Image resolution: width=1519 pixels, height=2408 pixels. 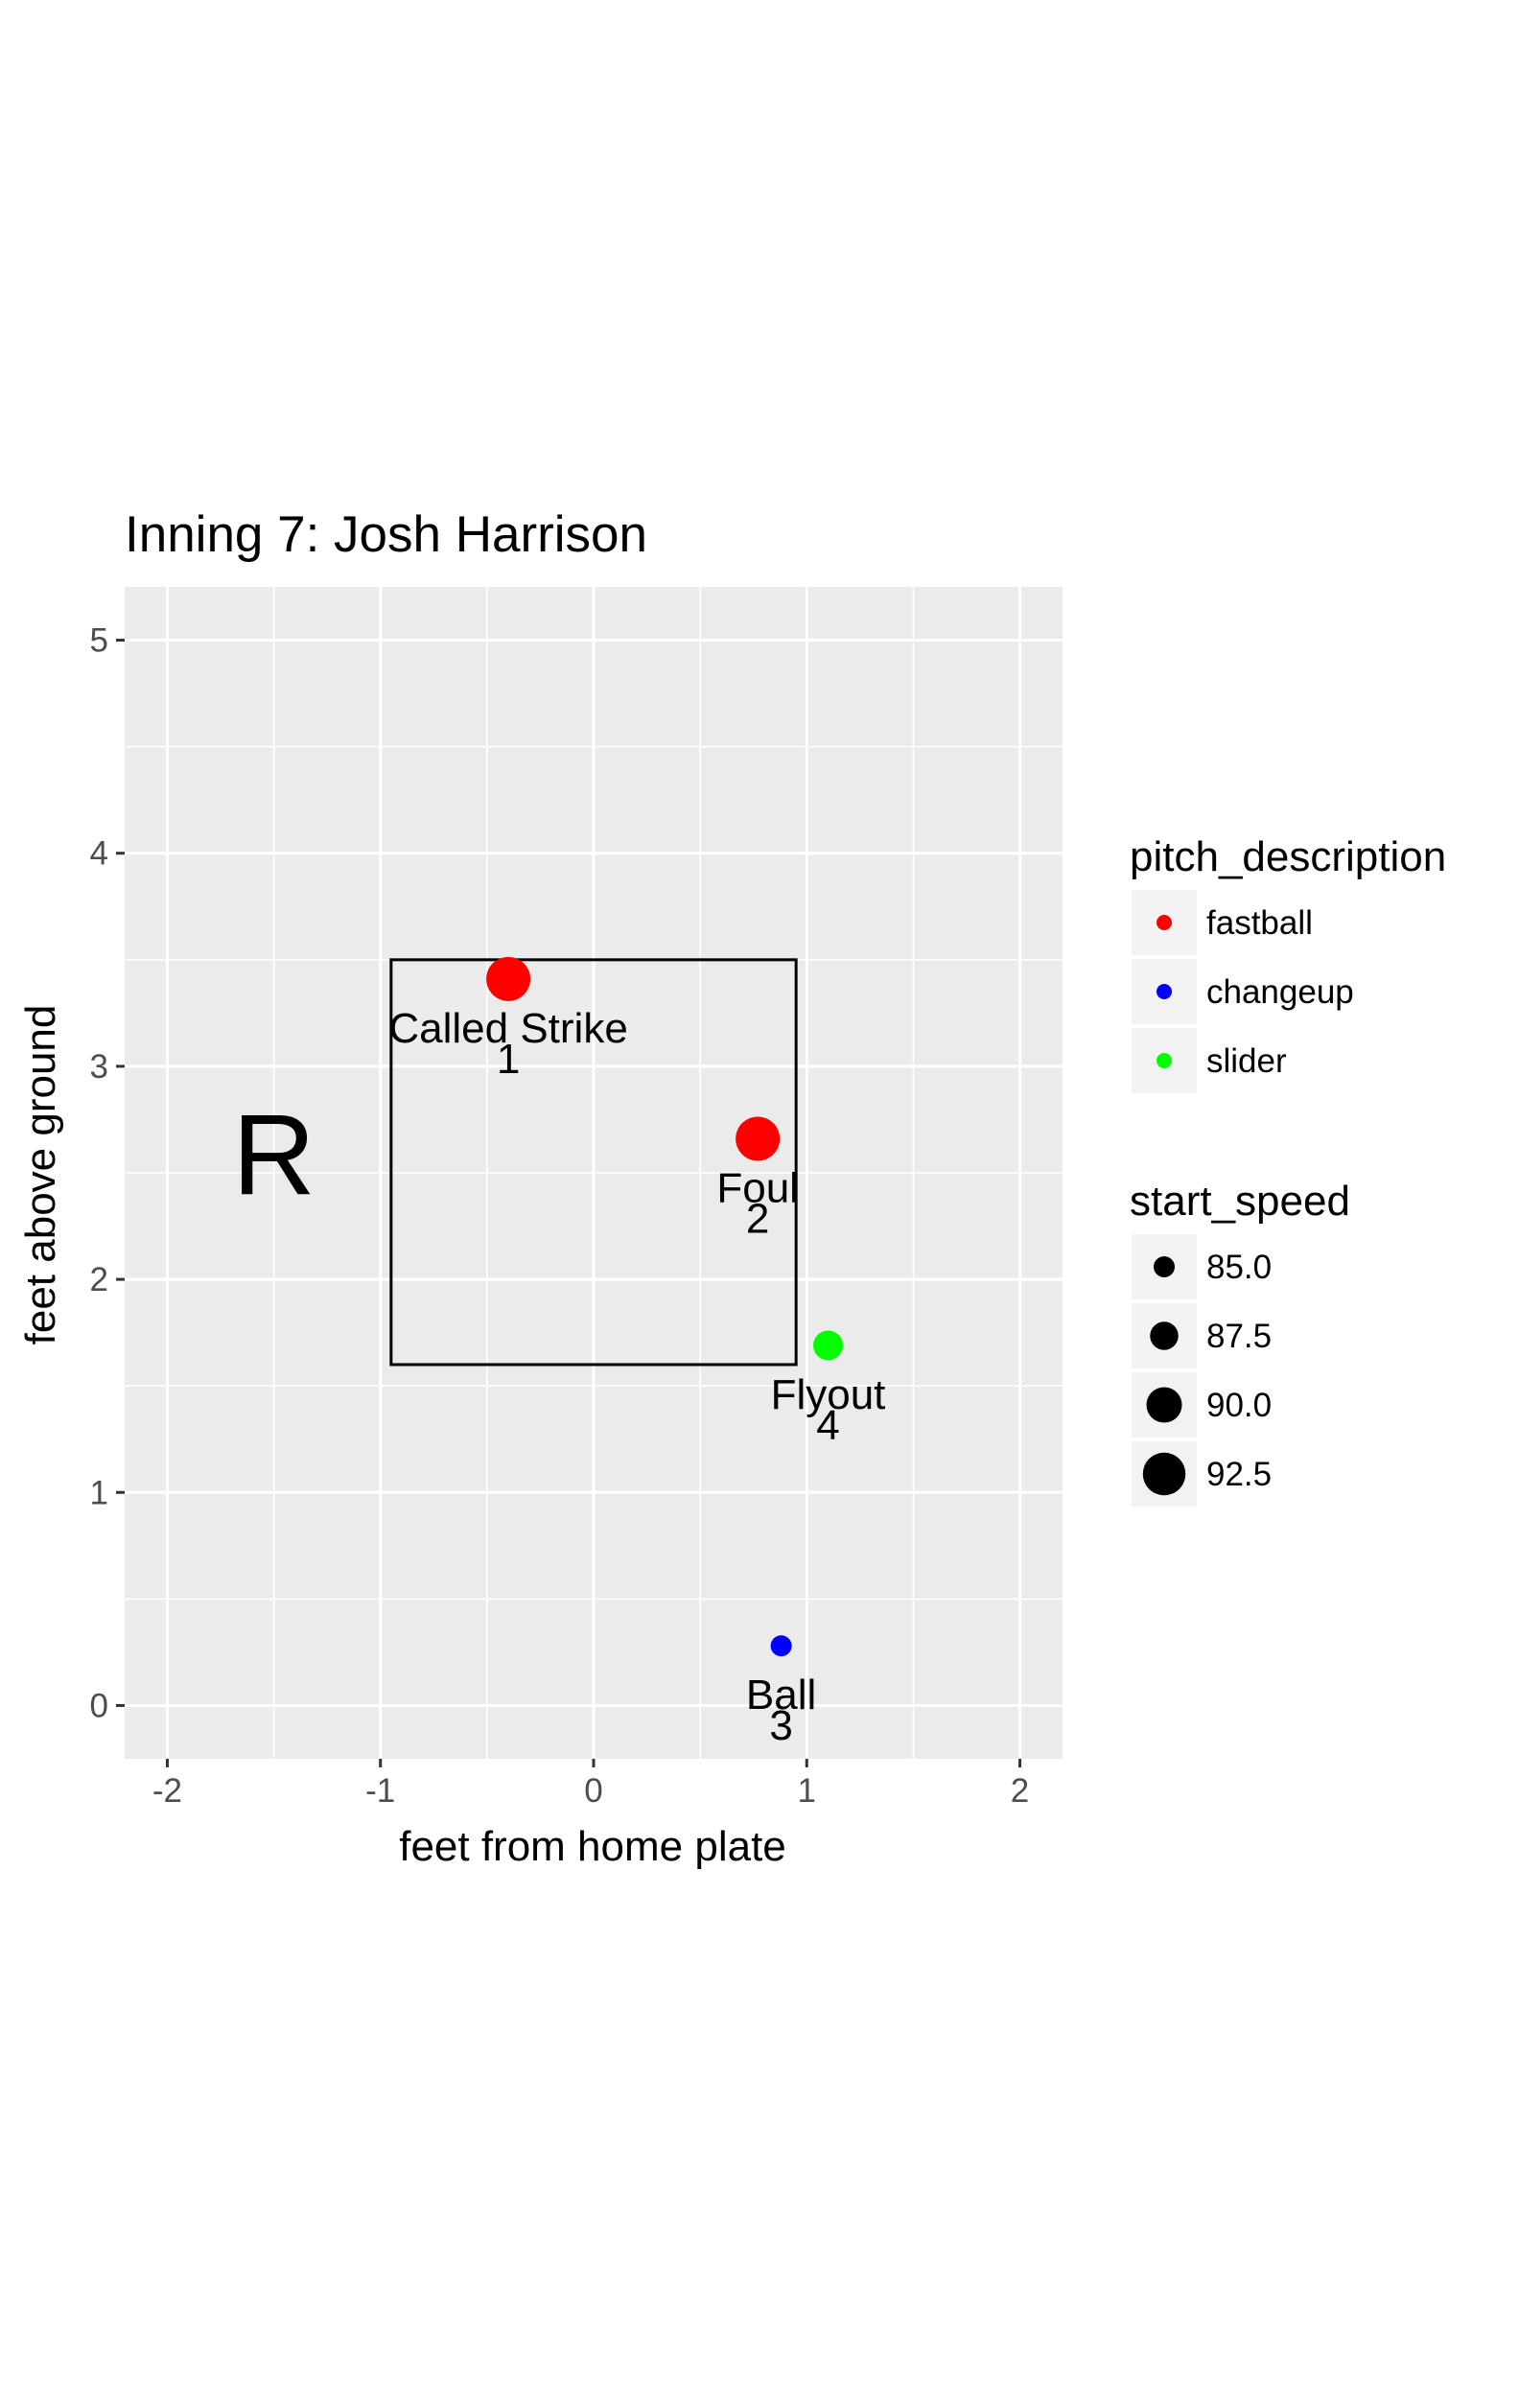 I want to click on legend-title-pitch-description: pitch_description, so click(x=1288, y=856).